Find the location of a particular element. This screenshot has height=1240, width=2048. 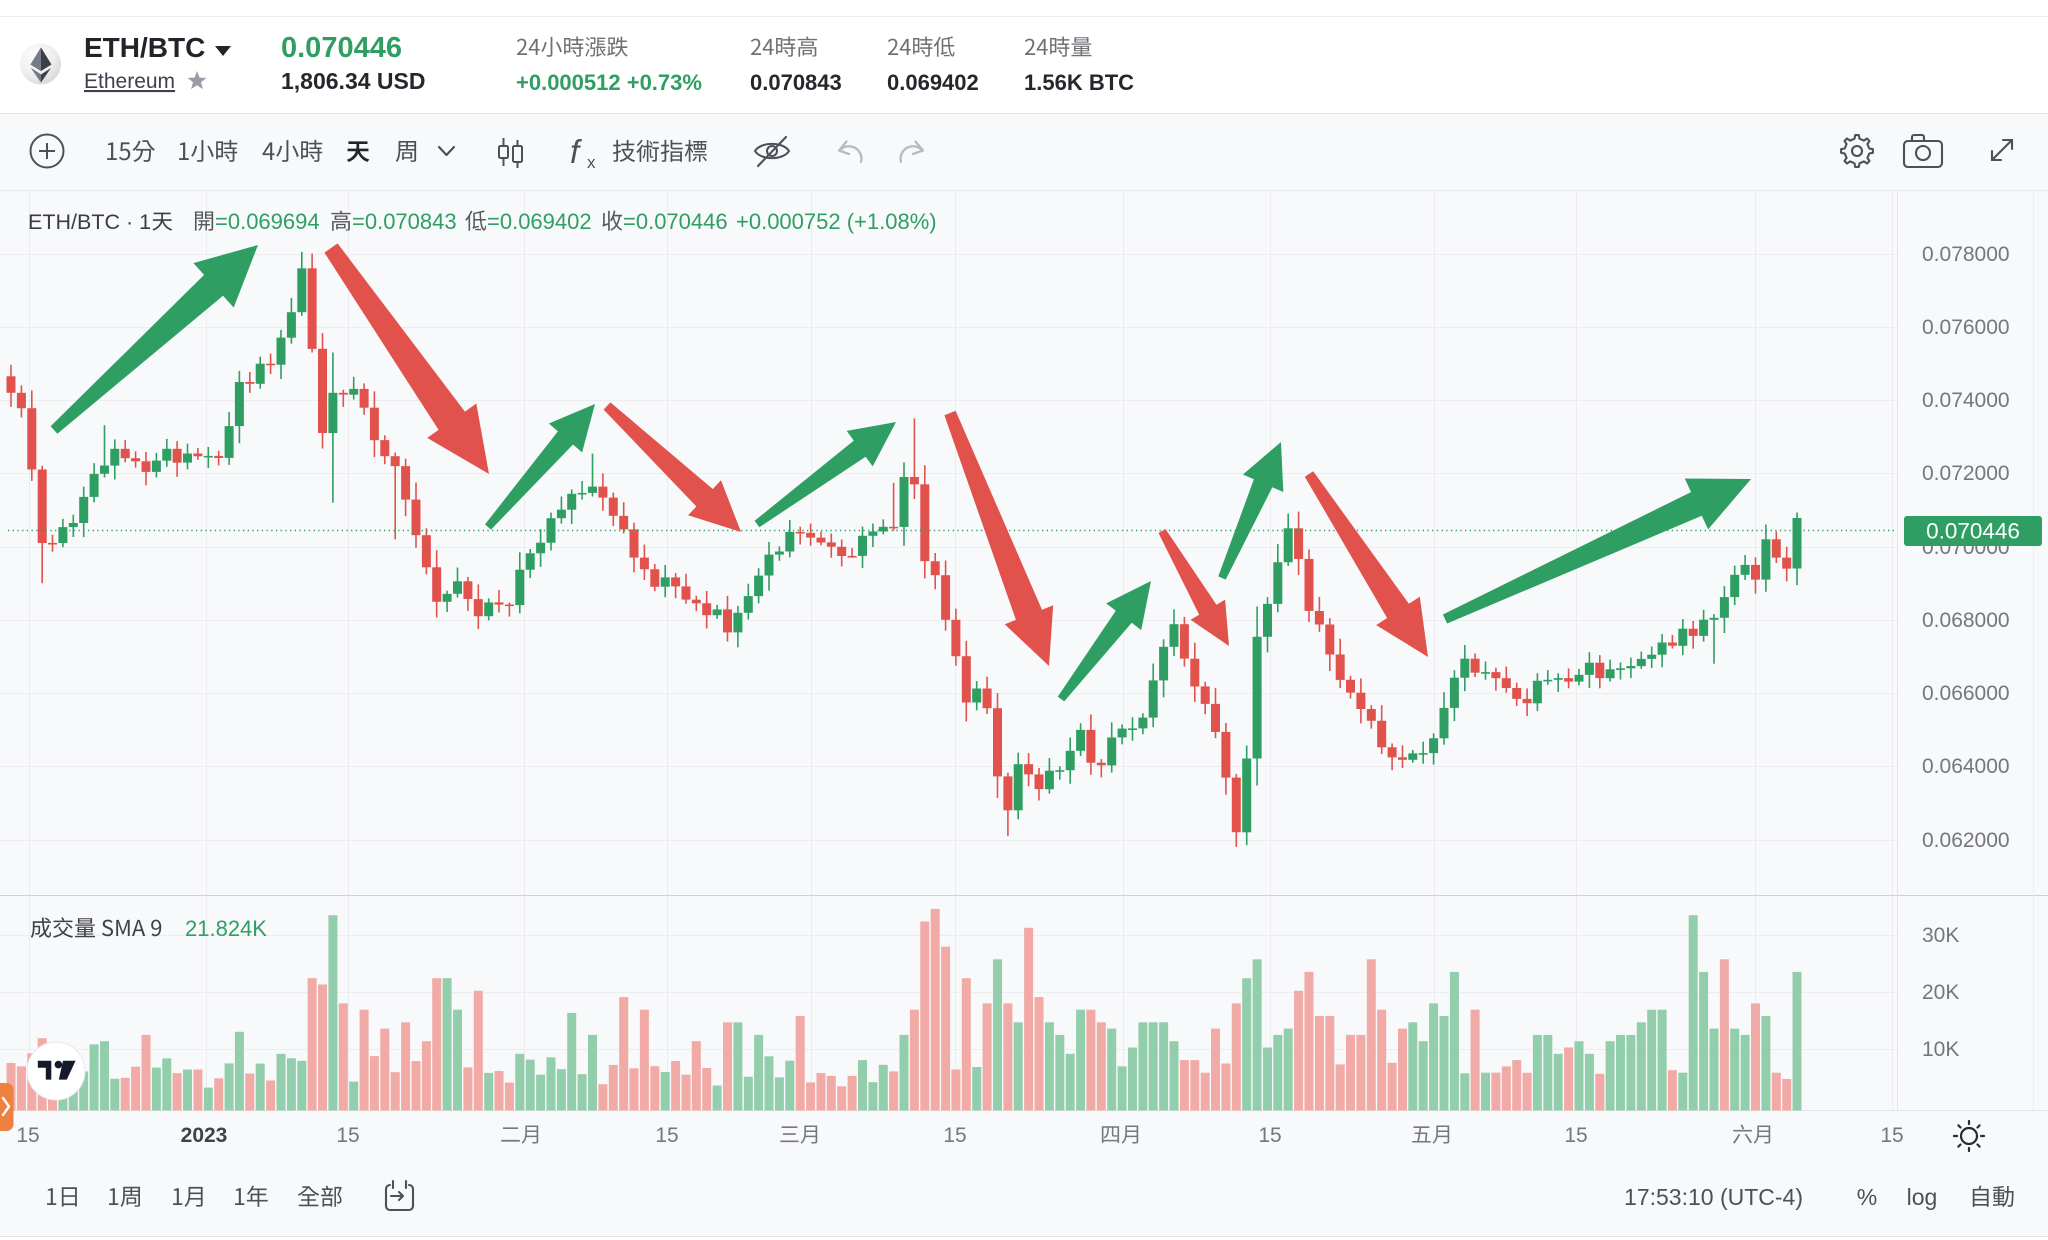

svg-text: 1.56K BTC is located at coordinates (1079, 82).